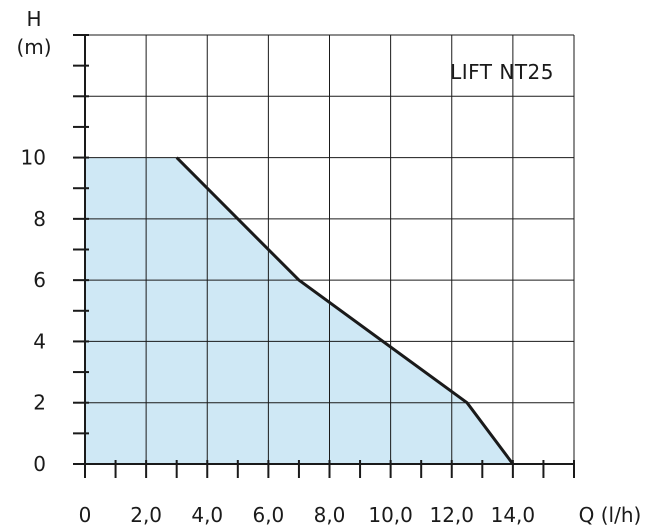  I want to click on x-tick-label: 10,0, so click(390, 514).